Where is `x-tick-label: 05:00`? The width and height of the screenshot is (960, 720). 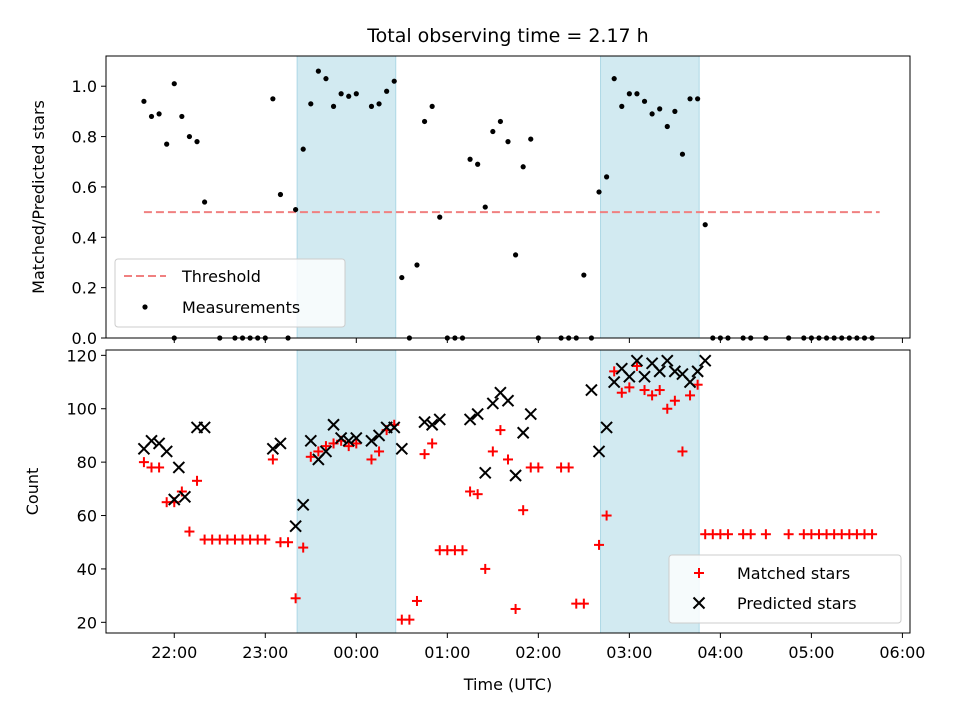
x-tick-label: 05:00 is located at coordinates (811, 652).